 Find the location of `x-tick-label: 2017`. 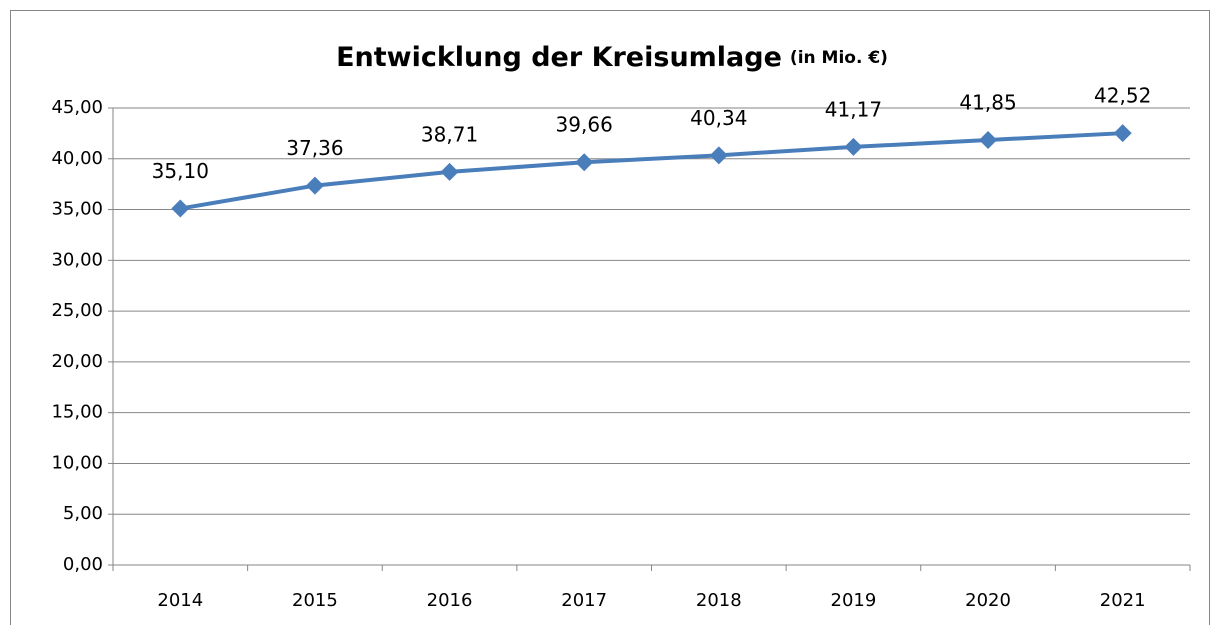

x-tick-label: 2017 is located at coordinates (584, 600).